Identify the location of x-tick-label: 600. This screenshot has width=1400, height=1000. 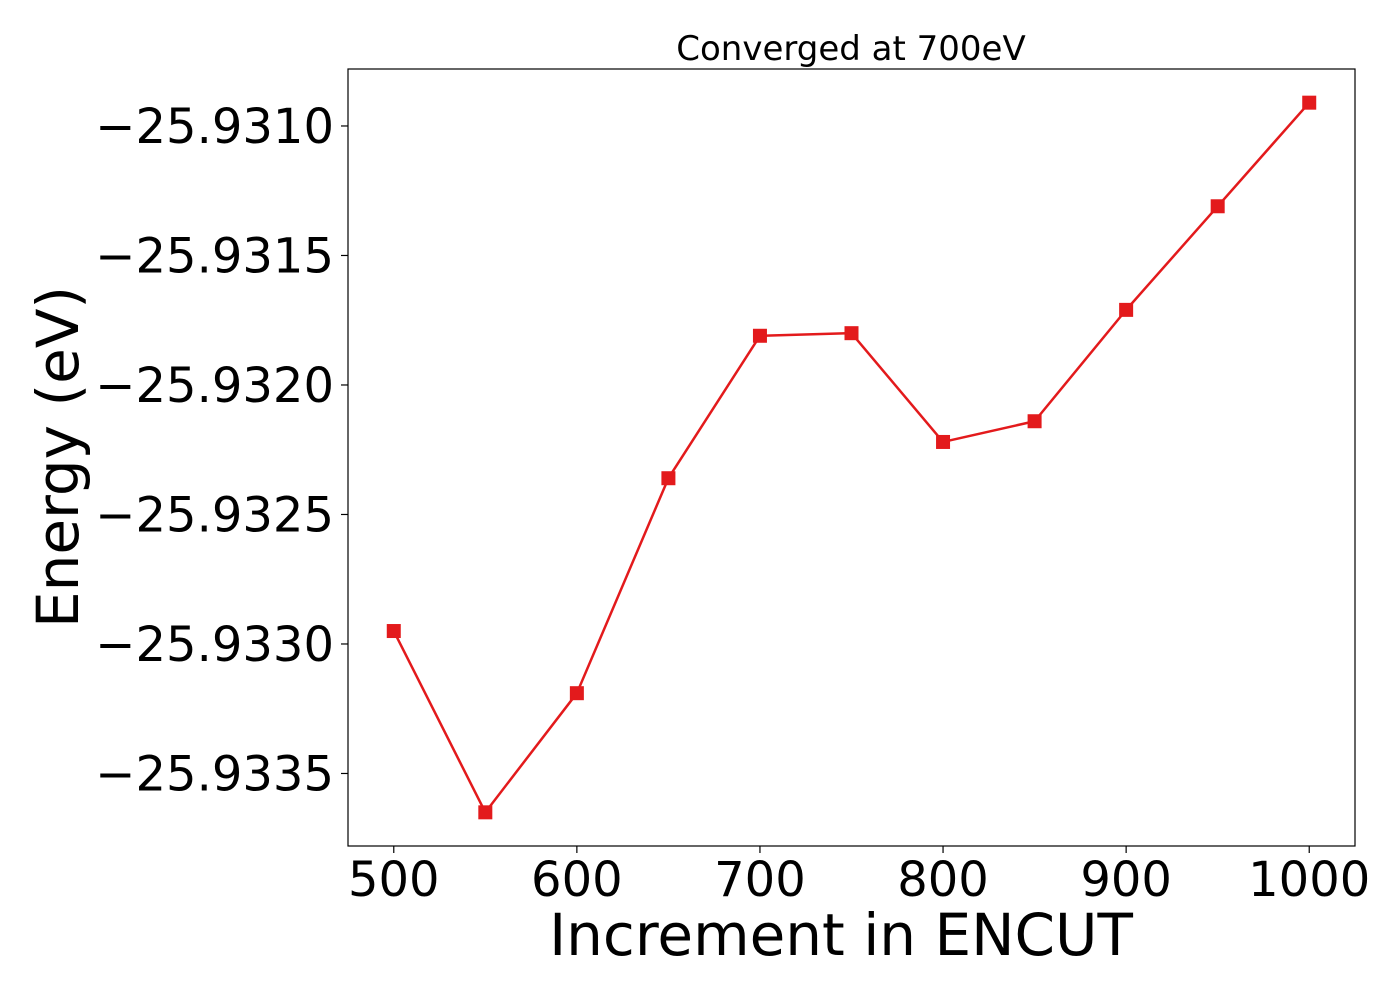
(577, 880).